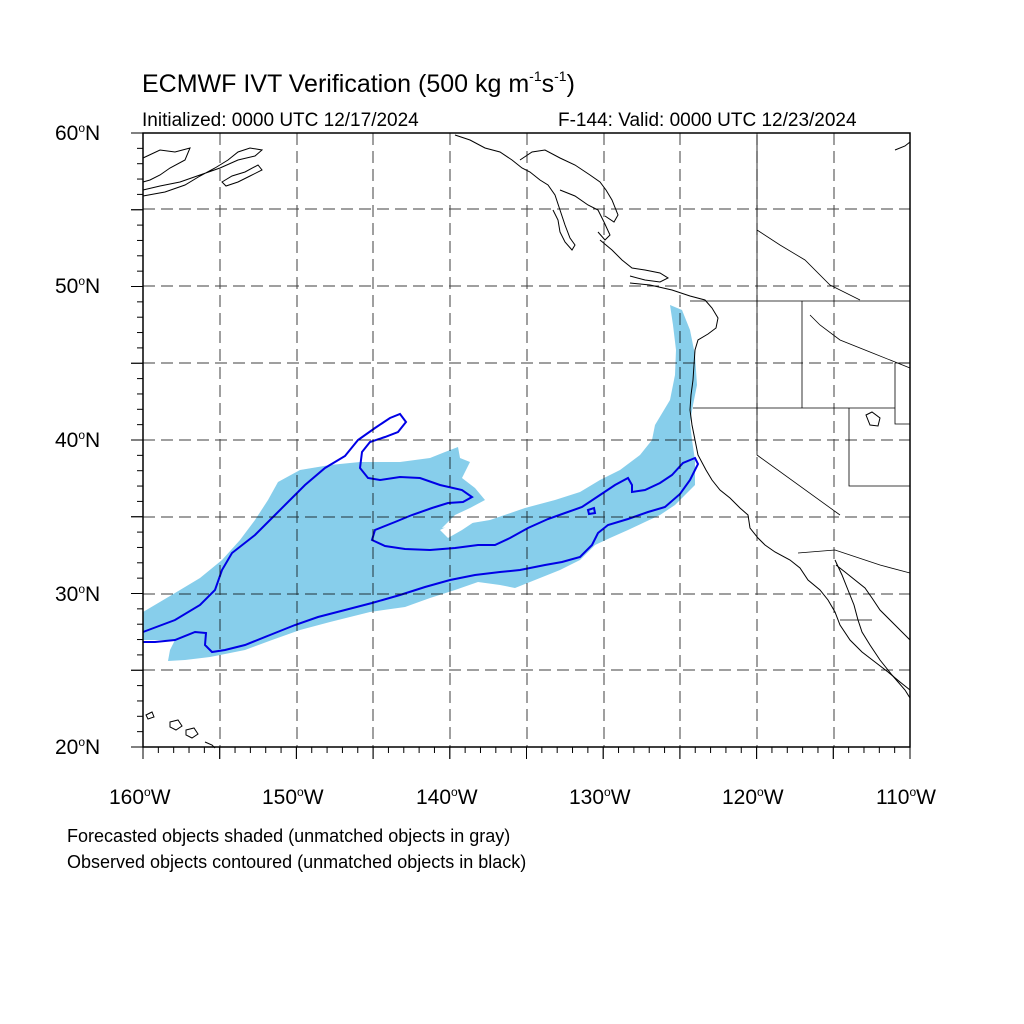 Image resolution: width=1024 pixels, height=1024 pixels. Describe the element at coordinates (707, 120) in the screenshot. I see `valid-time-label: F-144: Valid: 0000 UTC 12/23/2024` at that location.